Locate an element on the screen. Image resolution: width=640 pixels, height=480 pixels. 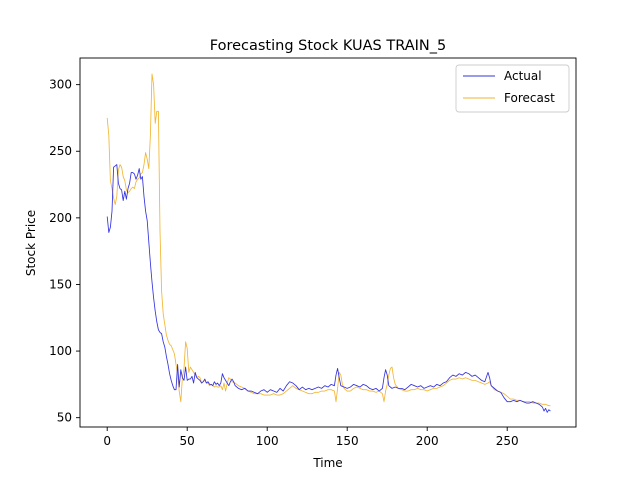
x-axis: 0 50 100 150 200 250 is located at coordinates (311, 437).